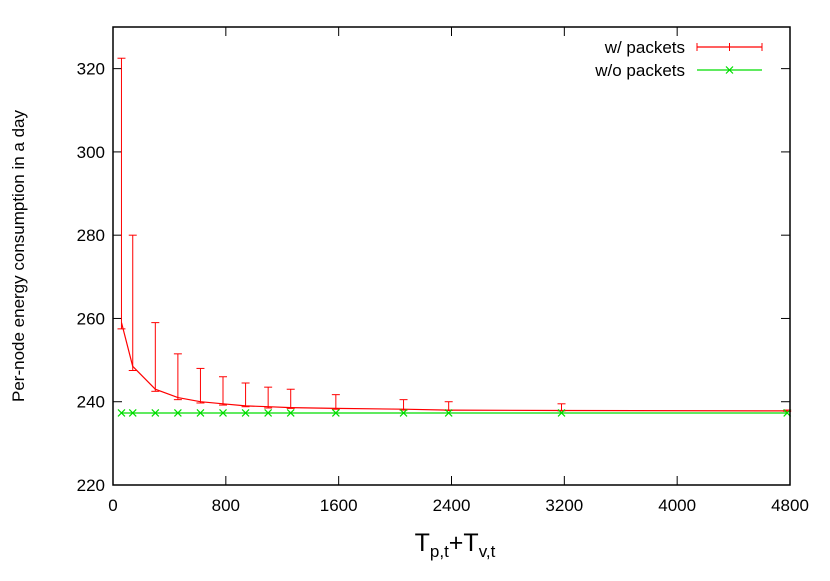  Describe the element at coordinates (112, 505) in the screenshot. I see `x-tick-label: 0` at that location.